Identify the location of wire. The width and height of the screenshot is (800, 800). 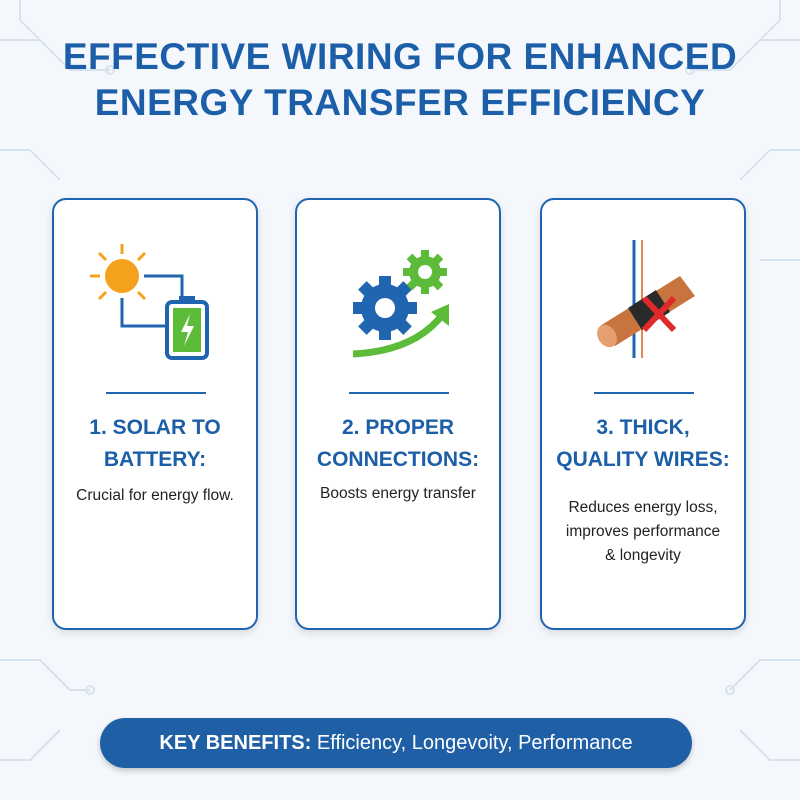
(152, 301).